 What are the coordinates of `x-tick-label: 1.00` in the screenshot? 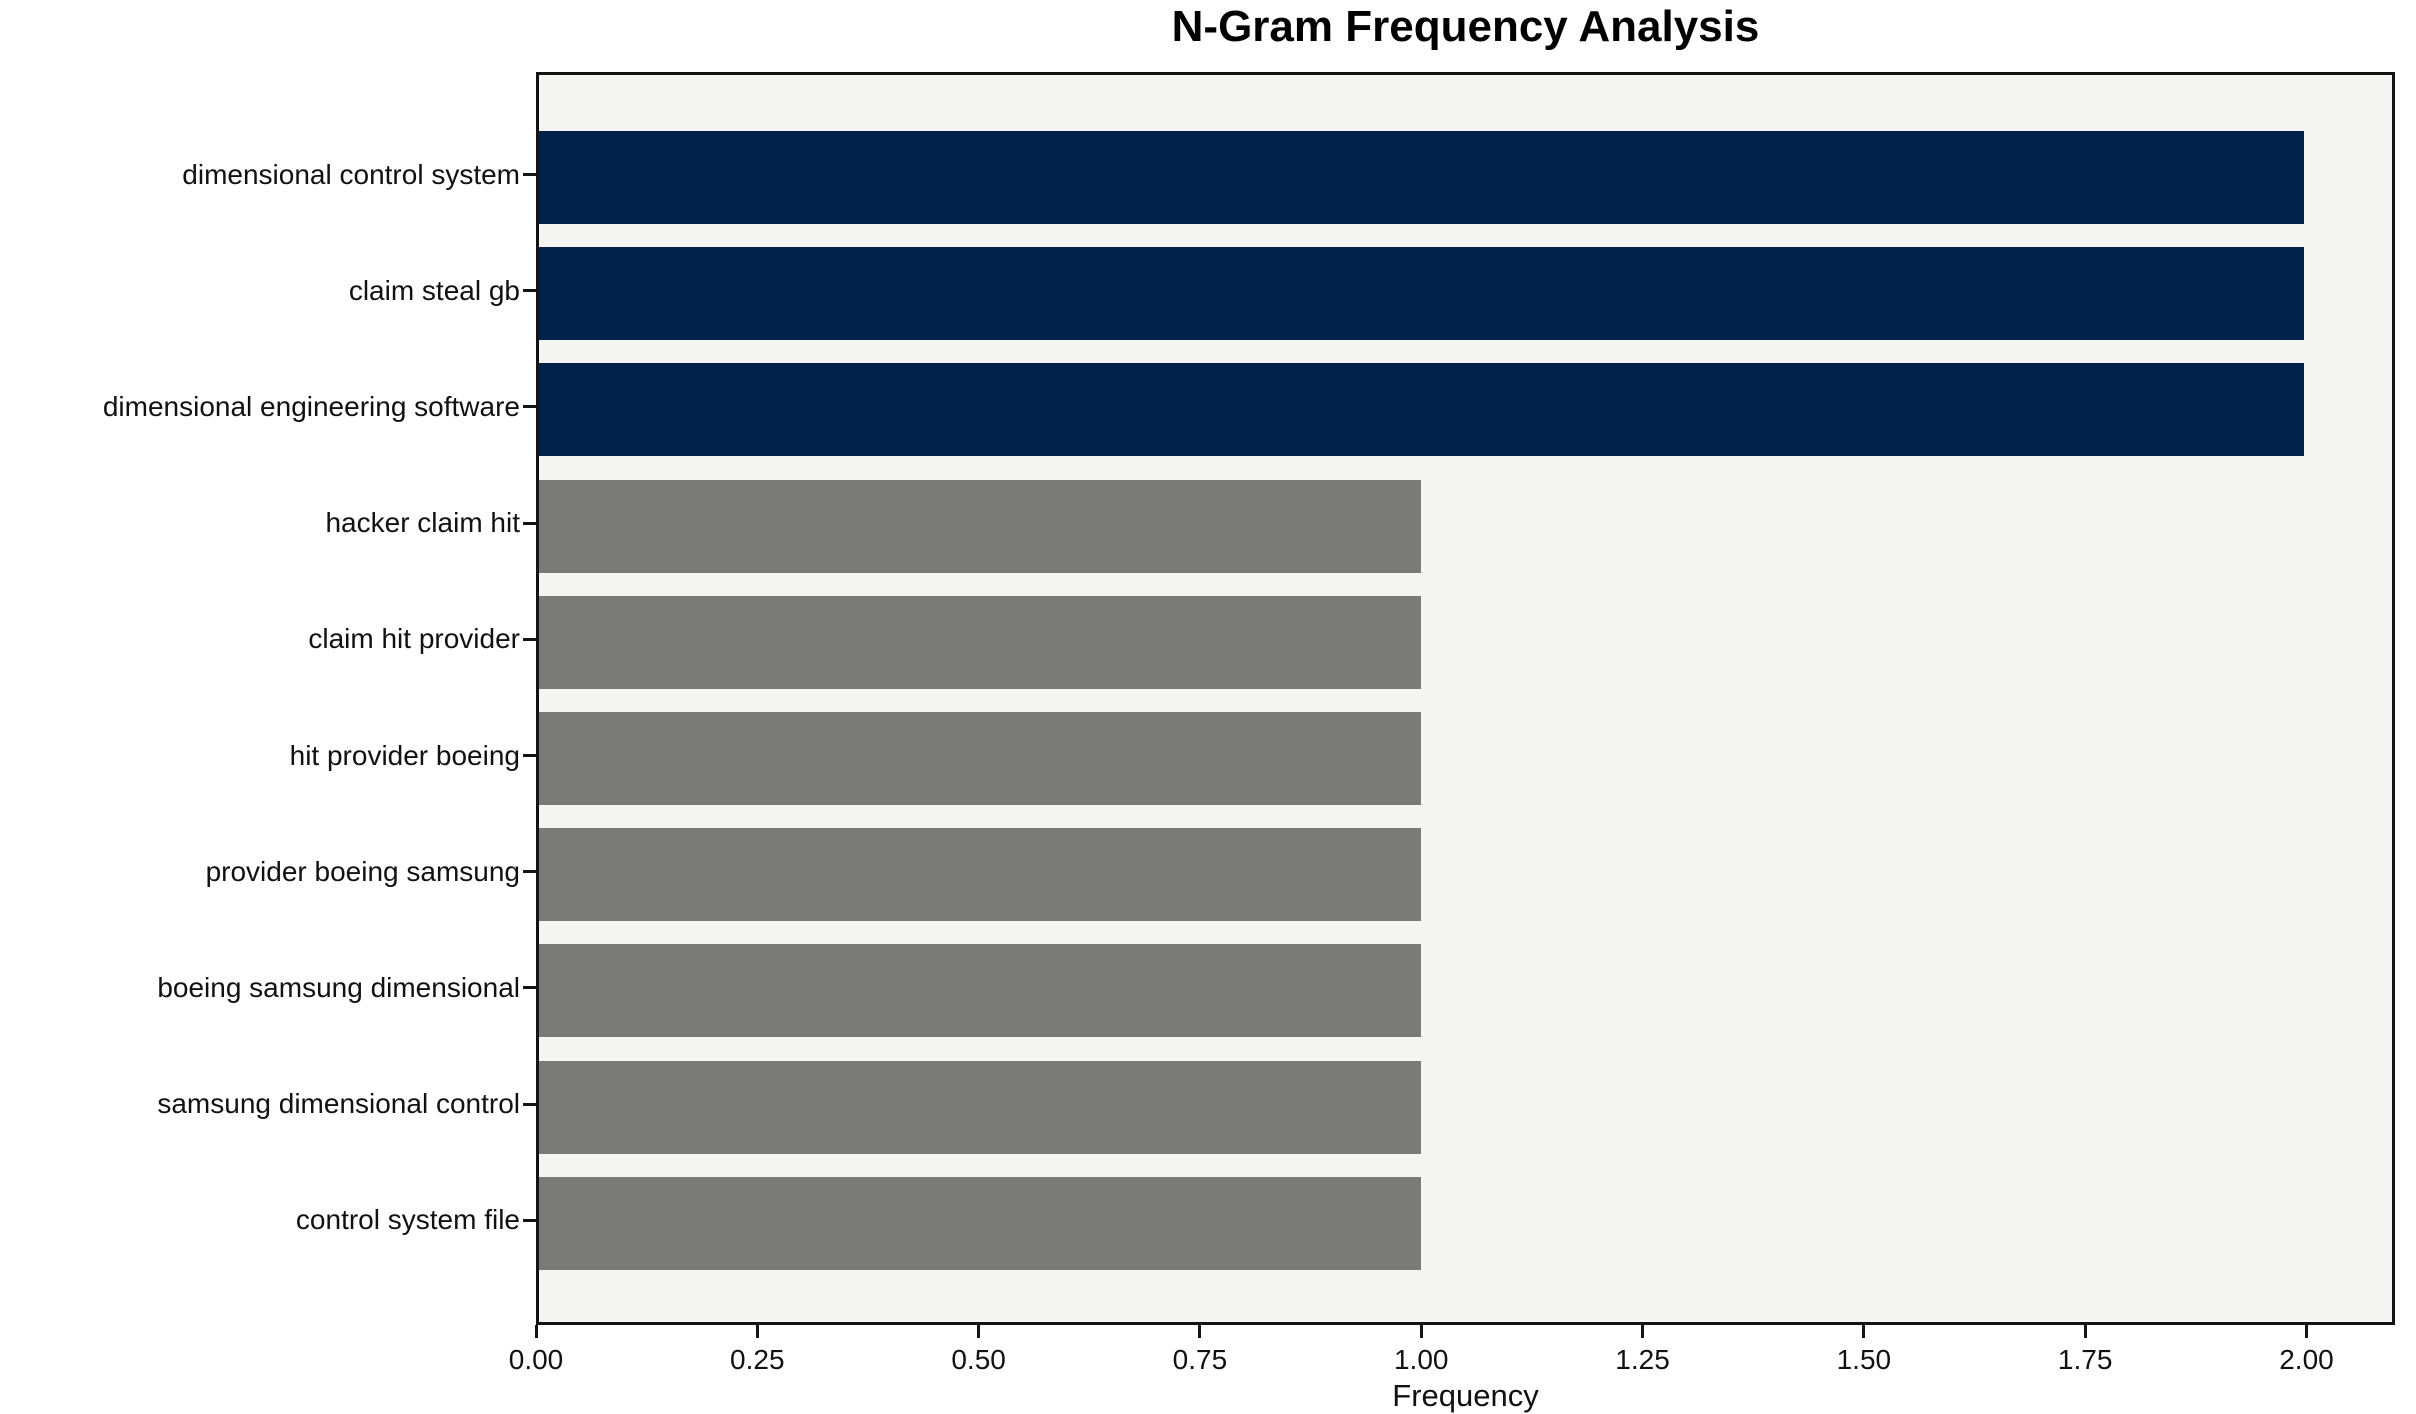 It's located at (1421, 1359).